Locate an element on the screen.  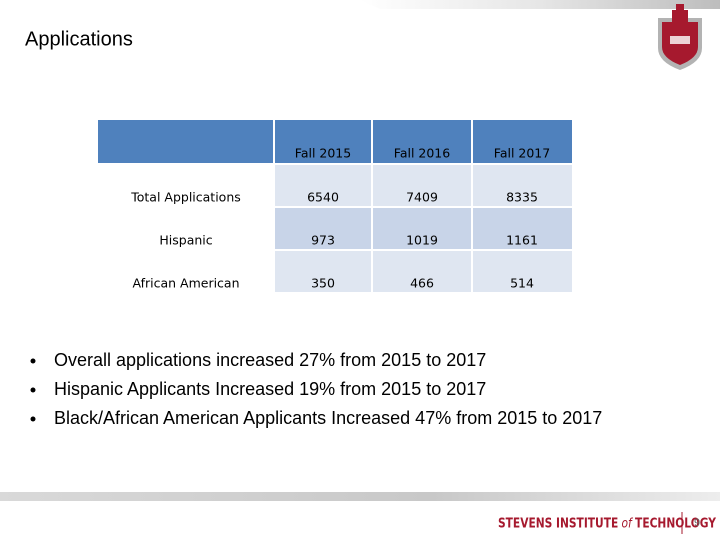
column-header: Fall 2015 is located at coordinates (323, 153).